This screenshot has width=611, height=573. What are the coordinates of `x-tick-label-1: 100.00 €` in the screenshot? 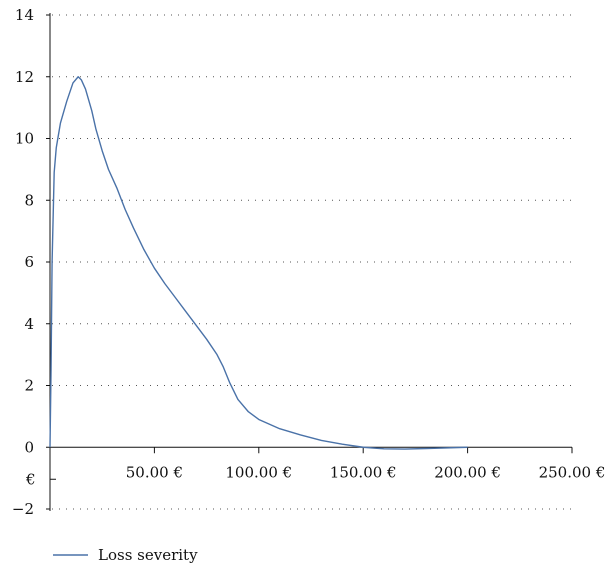 It's located at (258, 472).